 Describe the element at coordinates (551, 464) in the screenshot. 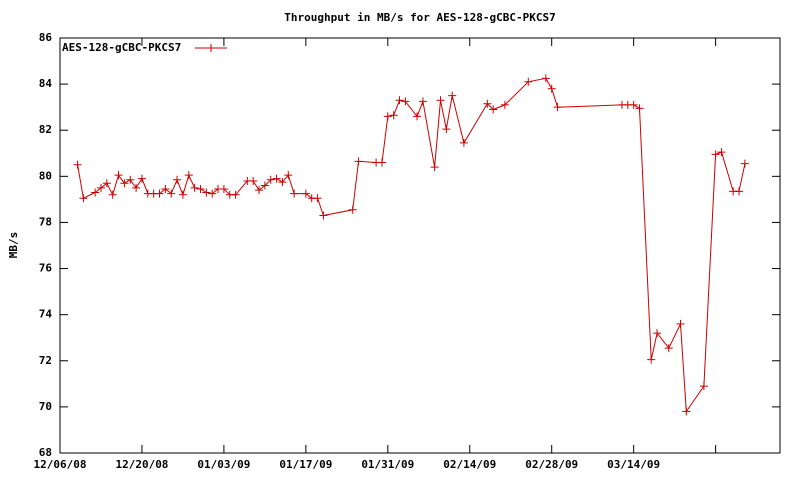

I see `x-tick-label: 02/28/09` at that location.